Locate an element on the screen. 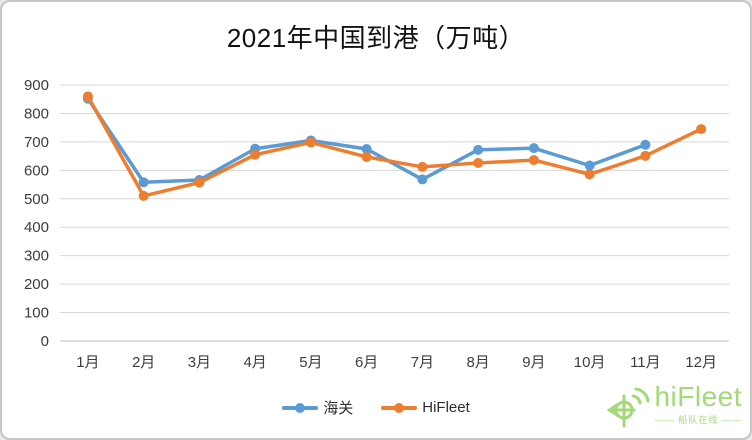 The height and width of the screenshot is (440, 752). legend-label-customs: 海关 is located at coordinates (338, 408).